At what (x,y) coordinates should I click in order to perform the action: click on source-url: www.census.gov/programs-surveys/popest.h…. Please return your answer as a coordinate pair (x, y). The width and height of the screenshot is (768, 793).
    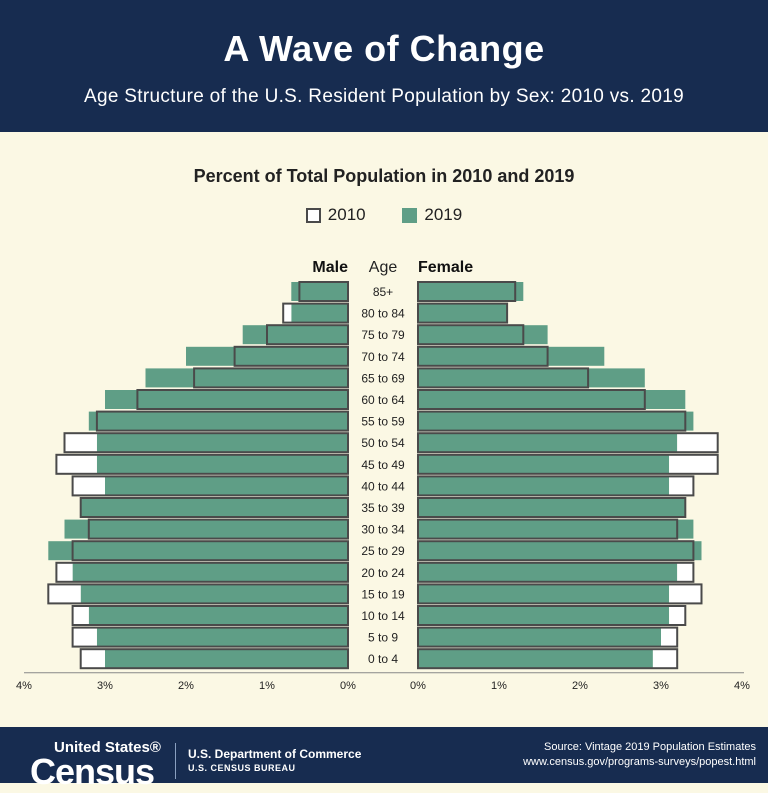
    Looking at the image, I should click on (639, 762).